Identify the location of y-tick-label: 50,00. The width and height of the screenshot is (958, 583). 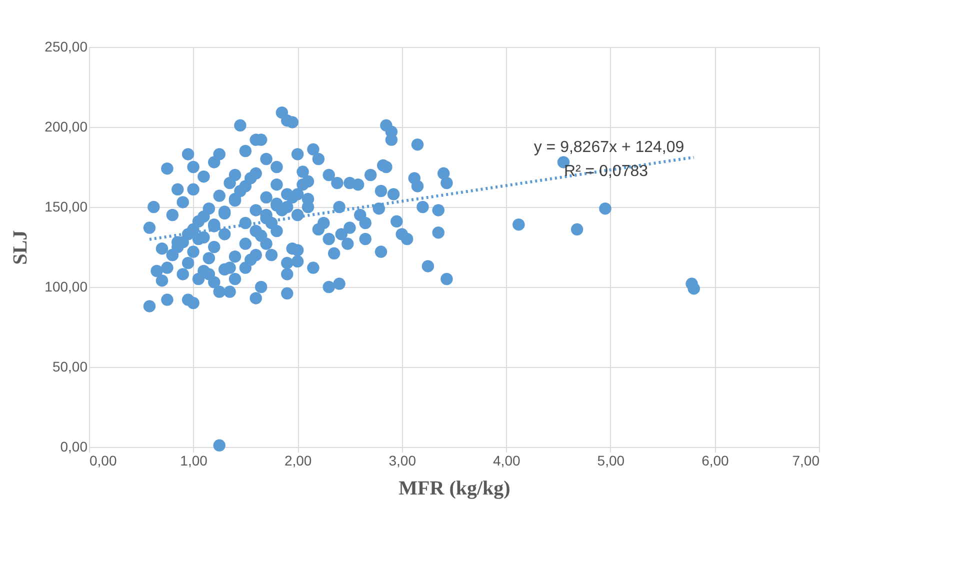
(70, 366).